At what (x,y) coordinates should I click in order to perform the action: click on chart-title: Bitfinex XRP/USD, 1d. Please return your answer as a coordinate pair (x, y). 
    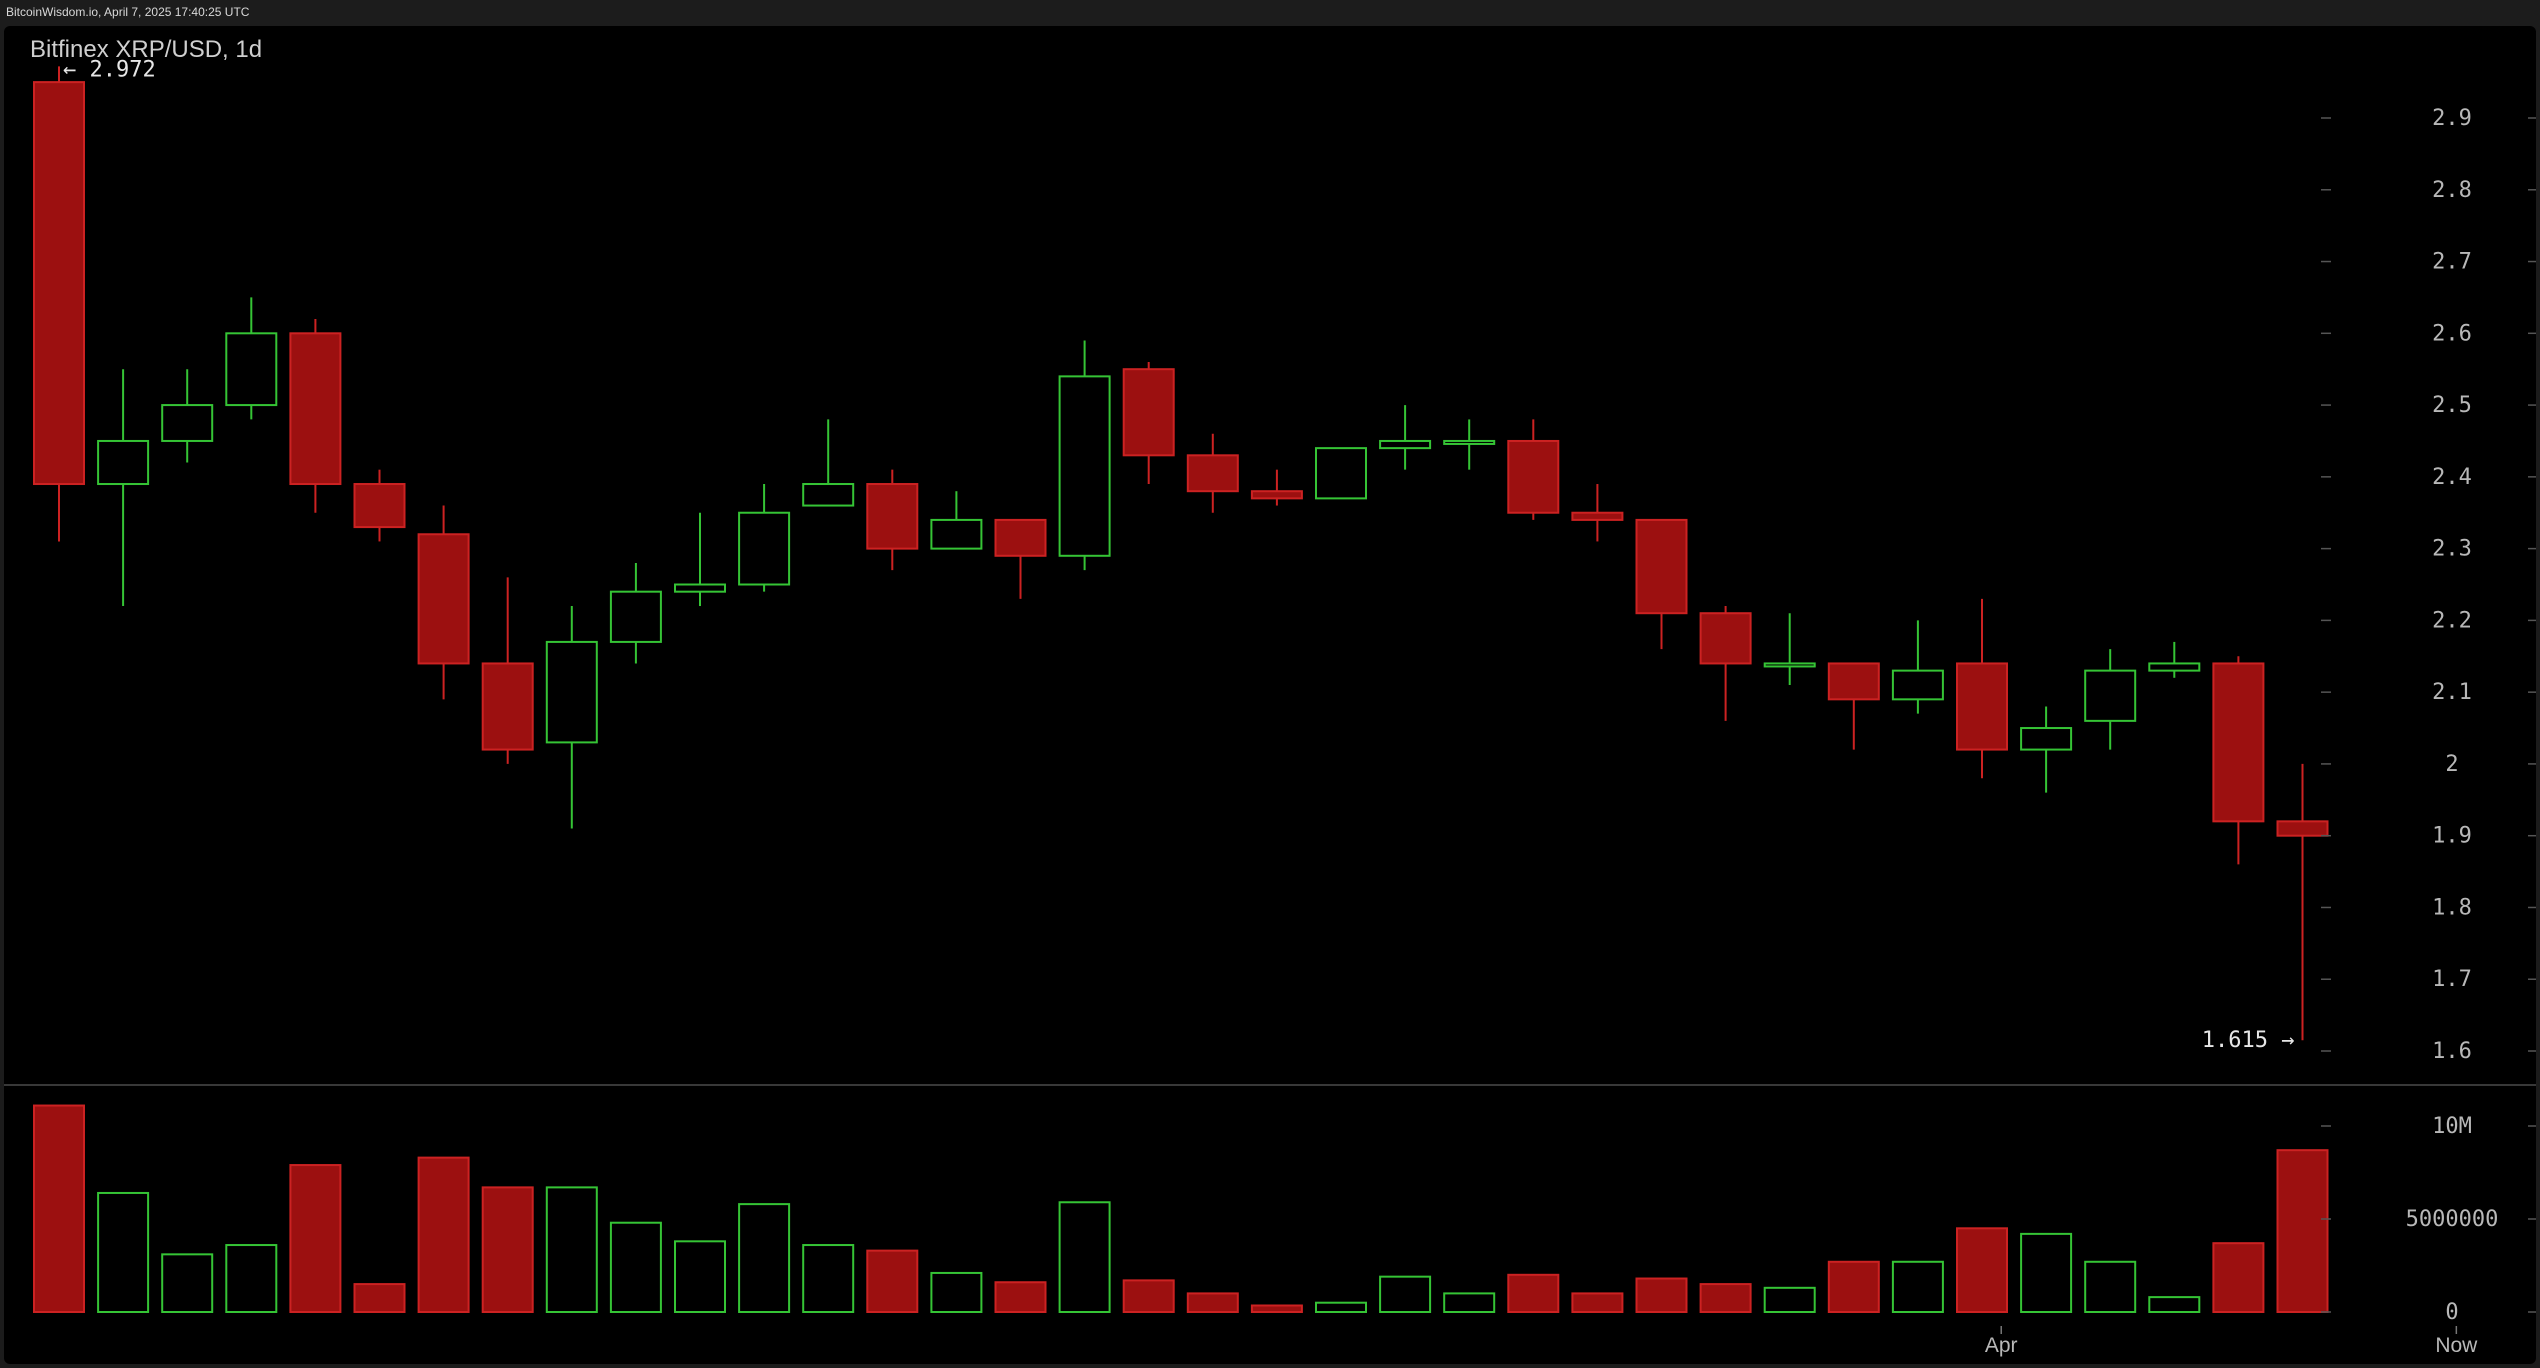
    Looking at the image, I should click on (146, 49).